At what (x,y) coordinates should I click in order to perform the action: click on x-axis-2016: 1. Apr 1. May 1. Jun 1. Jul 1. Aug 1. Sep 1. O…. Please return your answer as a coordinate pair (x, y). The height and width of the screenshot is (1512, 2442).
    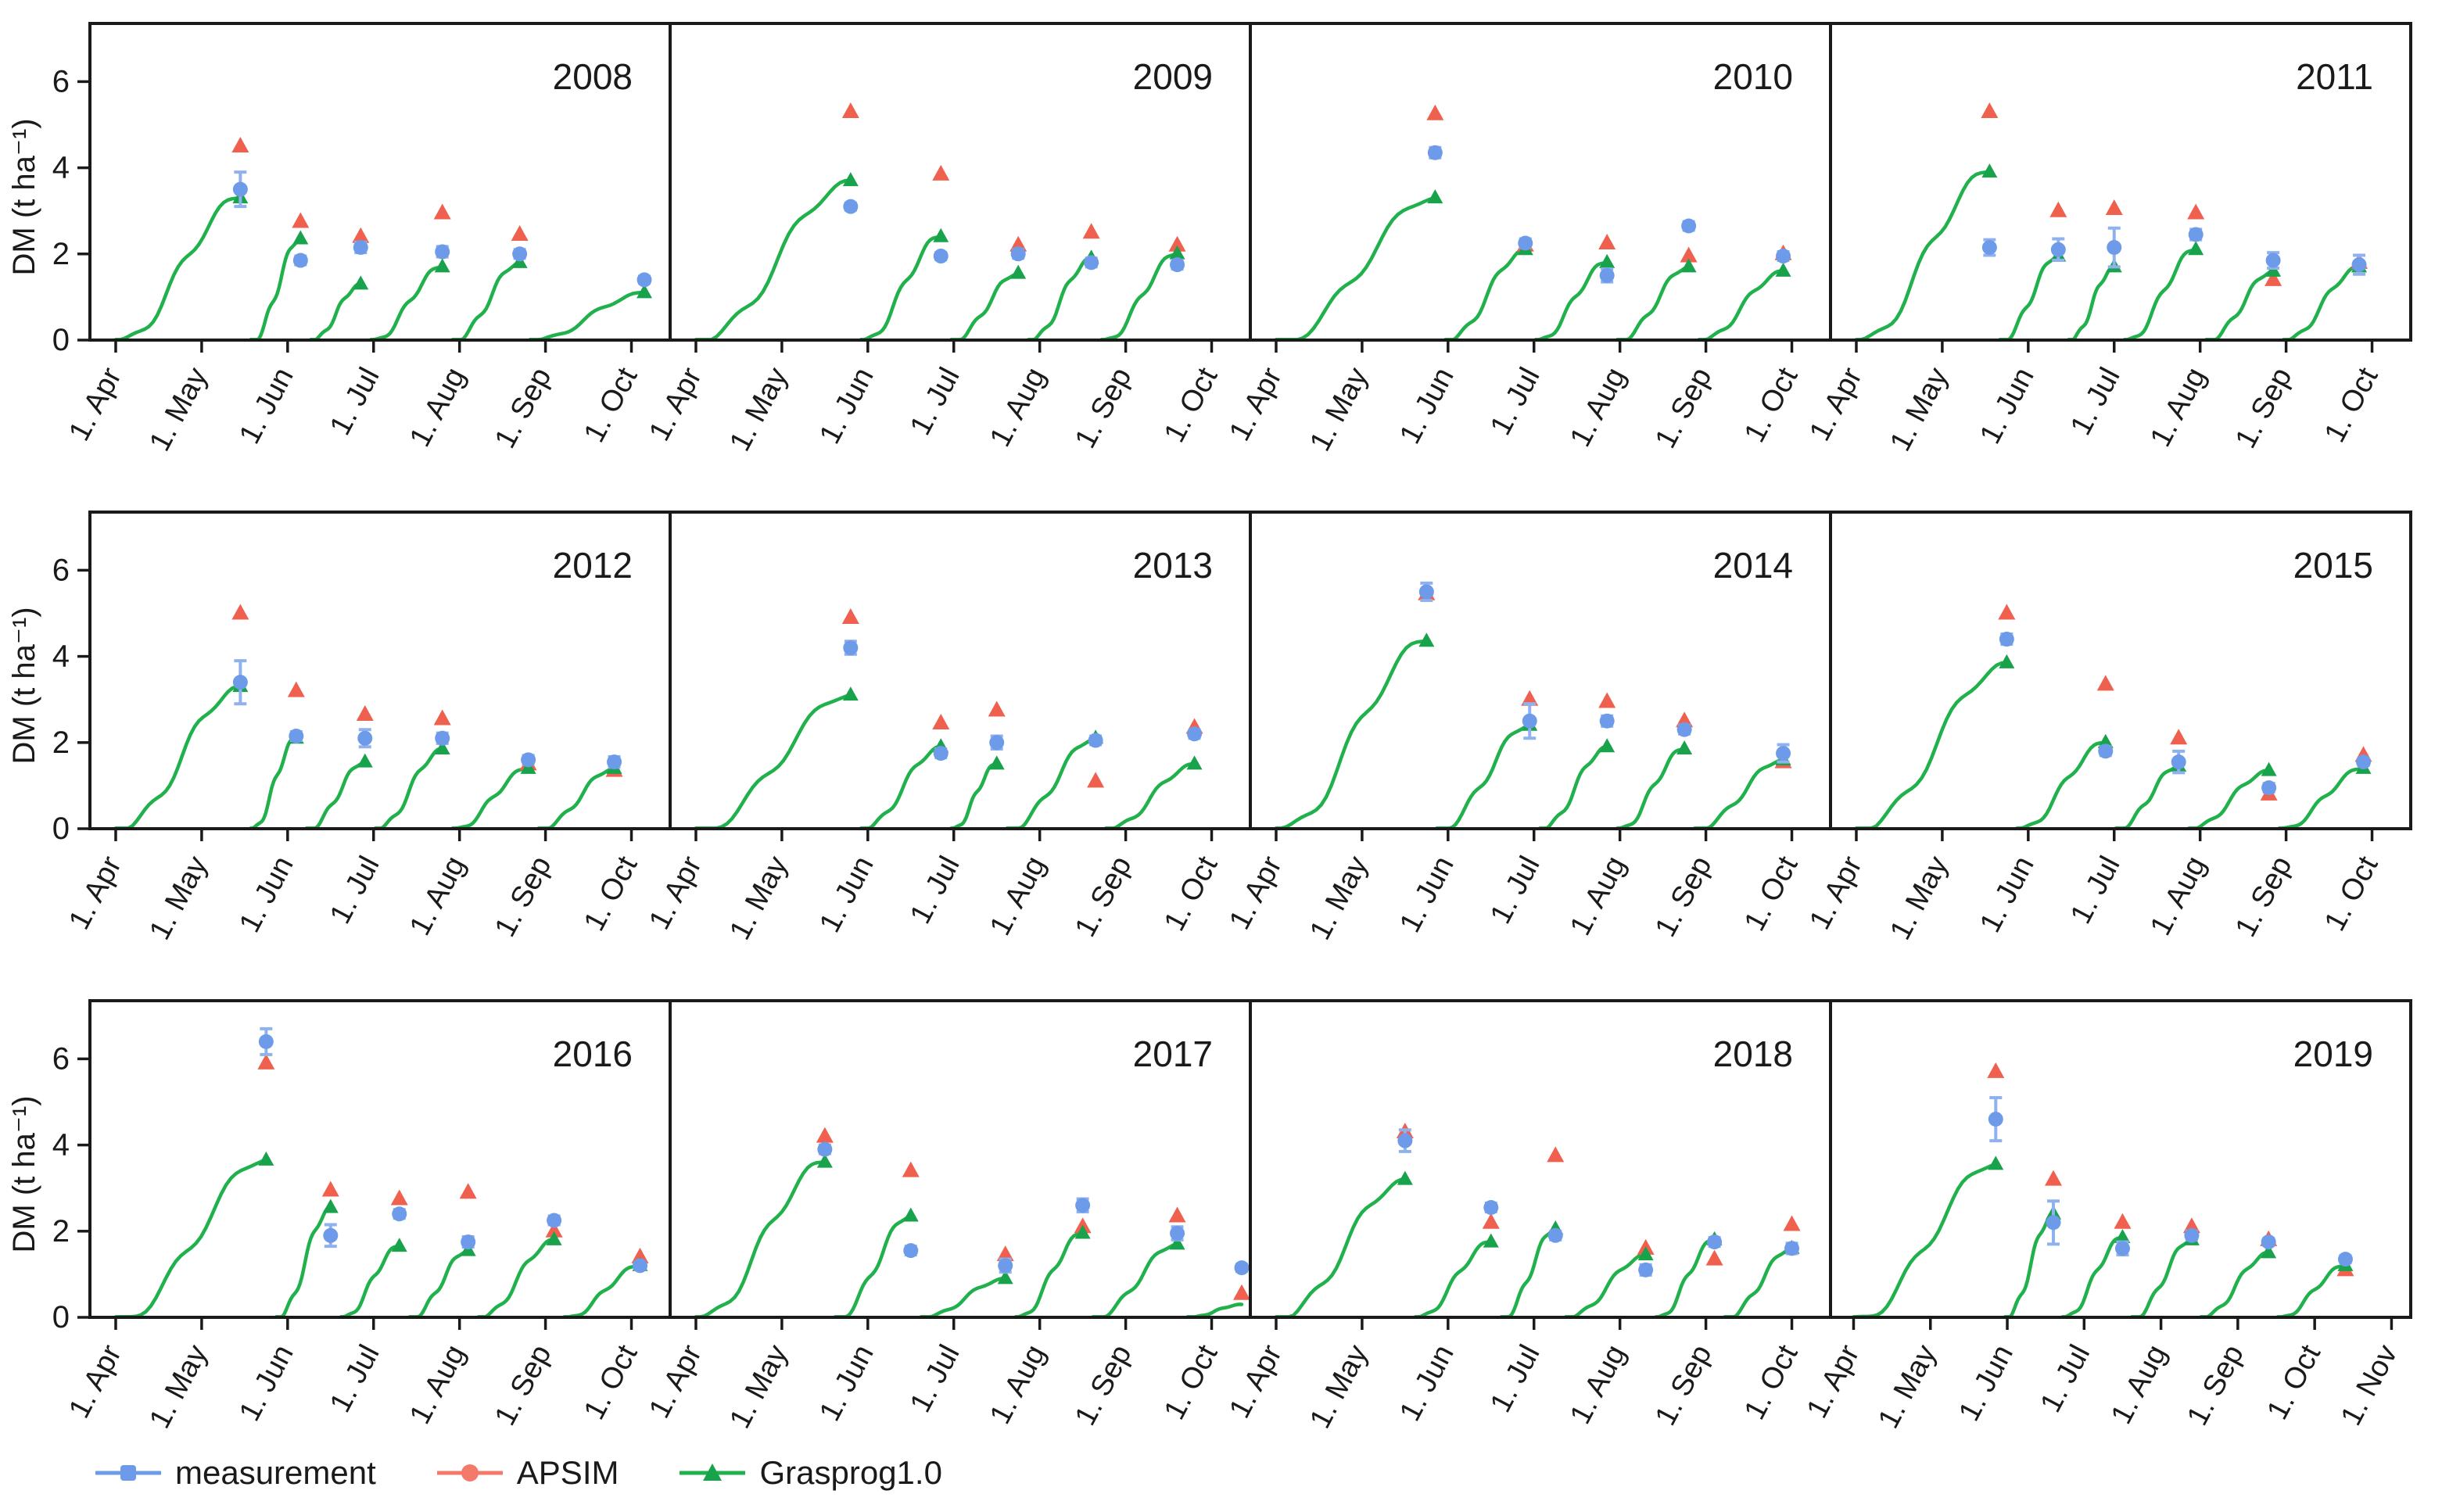
    Looking at the image, I should click on (353, 1376).